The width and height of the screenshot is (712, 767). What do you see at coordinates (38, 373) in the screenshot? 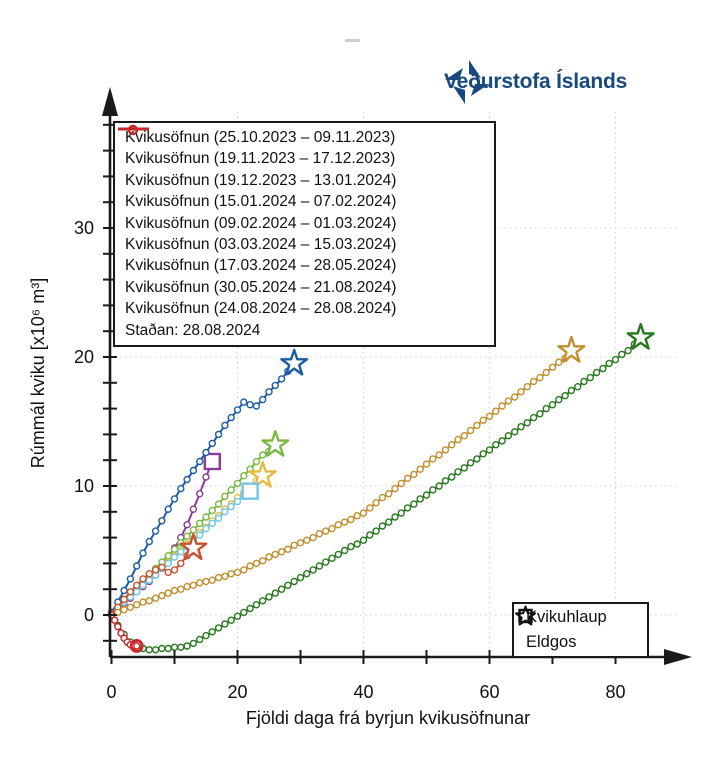
I see `y-axis-label: Rúmmál kviku [x10⁶ m³]` at bounding box center [38, 373].